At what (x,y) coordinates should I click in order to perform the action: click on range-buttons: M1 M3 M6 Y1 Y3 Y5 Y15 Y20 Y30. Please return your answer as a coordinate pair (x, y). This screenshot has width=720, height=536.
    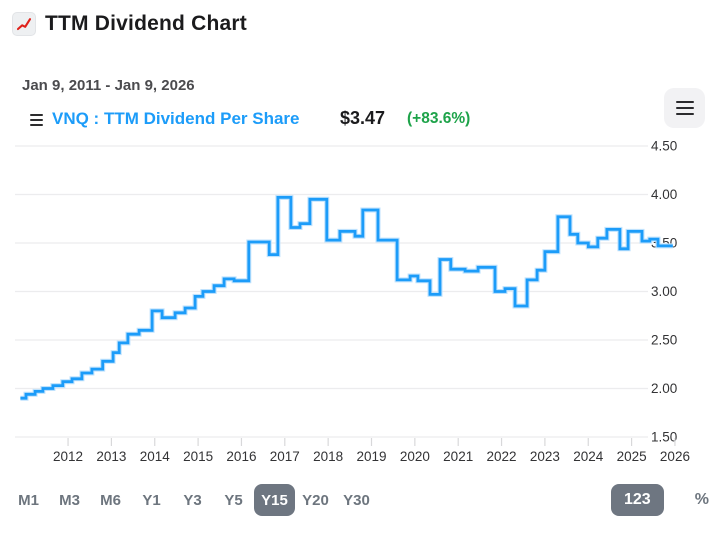
    Looking at the image, I should click on (192, 500).